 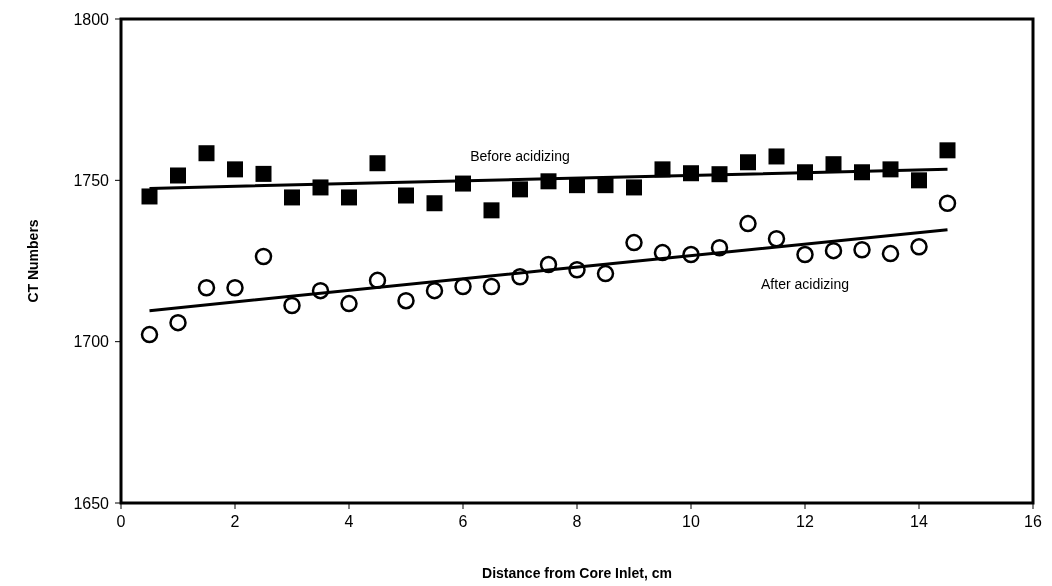 I want to click on x-tick-label: 0, so click(x=121, y=521).